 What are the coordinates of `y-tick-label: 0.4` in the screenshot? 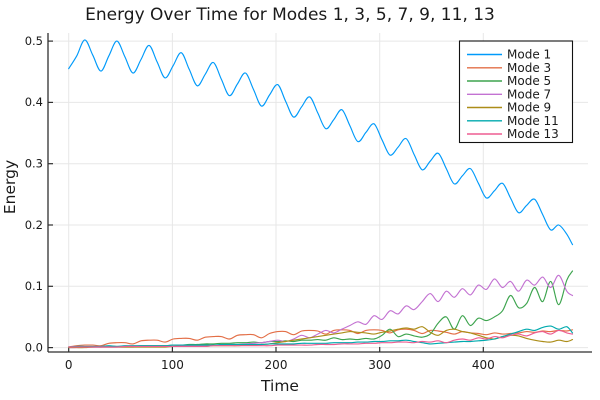 It's located at (34, 102).